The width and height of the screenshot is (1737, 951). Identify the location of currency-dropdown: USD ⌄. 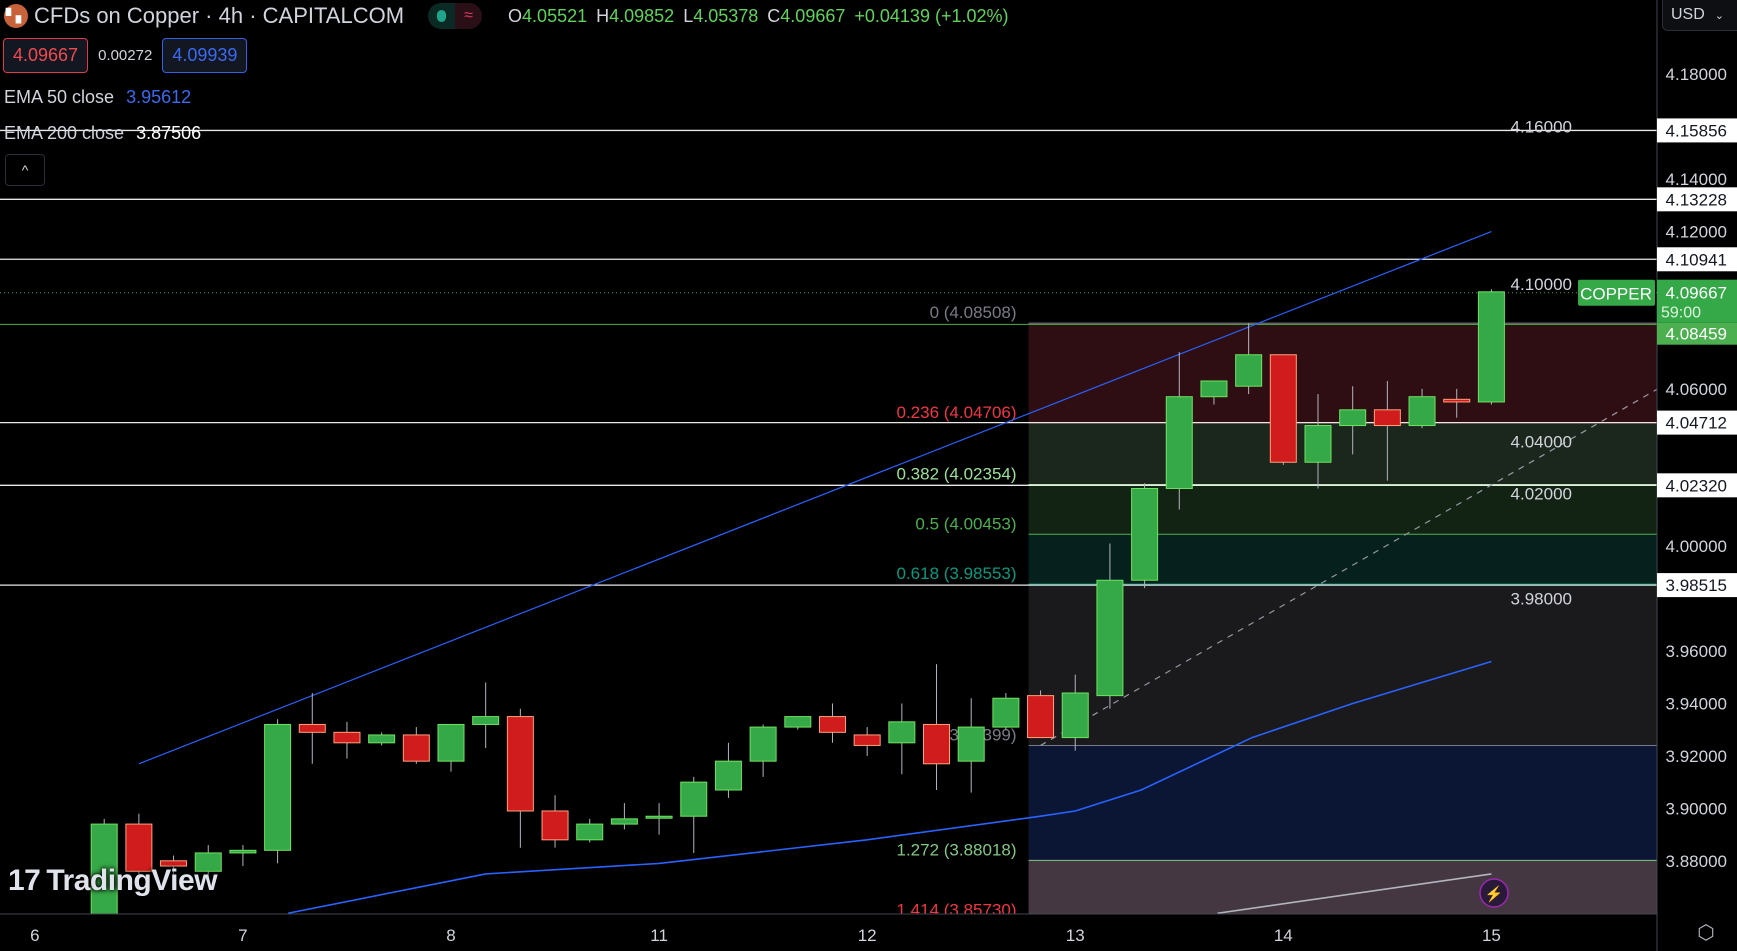
(1699, 15).